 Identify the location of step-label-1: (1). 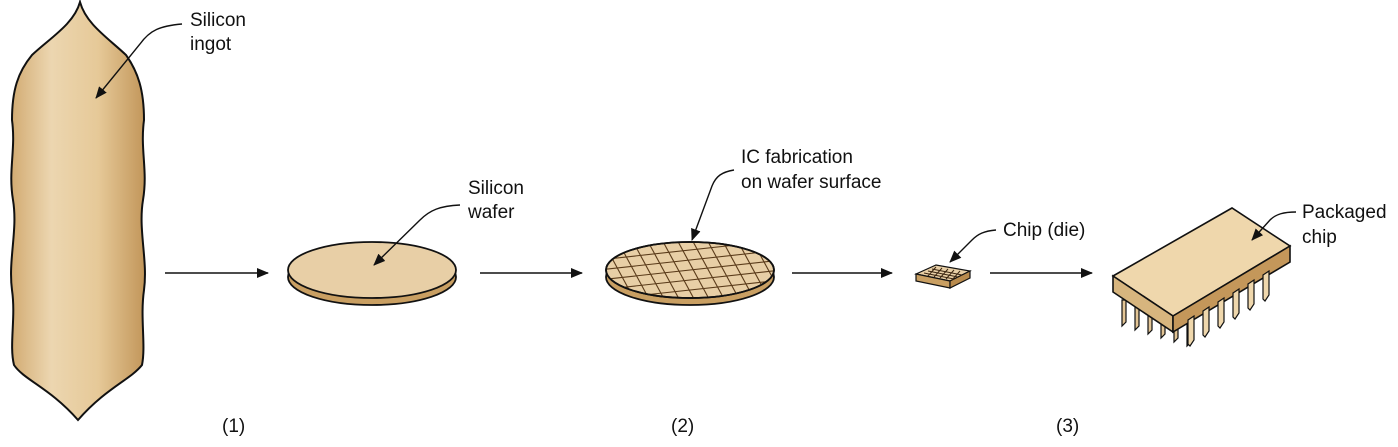
(233, 426).